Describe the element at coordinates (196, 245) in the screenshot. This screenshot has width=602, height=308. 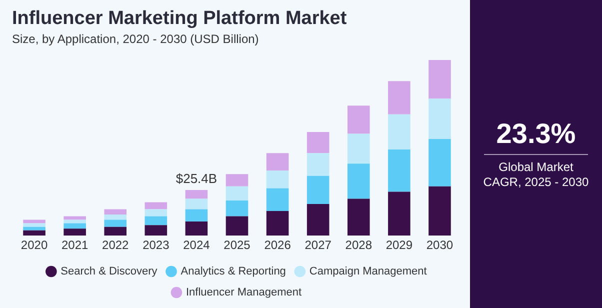
I see `x-tick-label: 2024` at that location.